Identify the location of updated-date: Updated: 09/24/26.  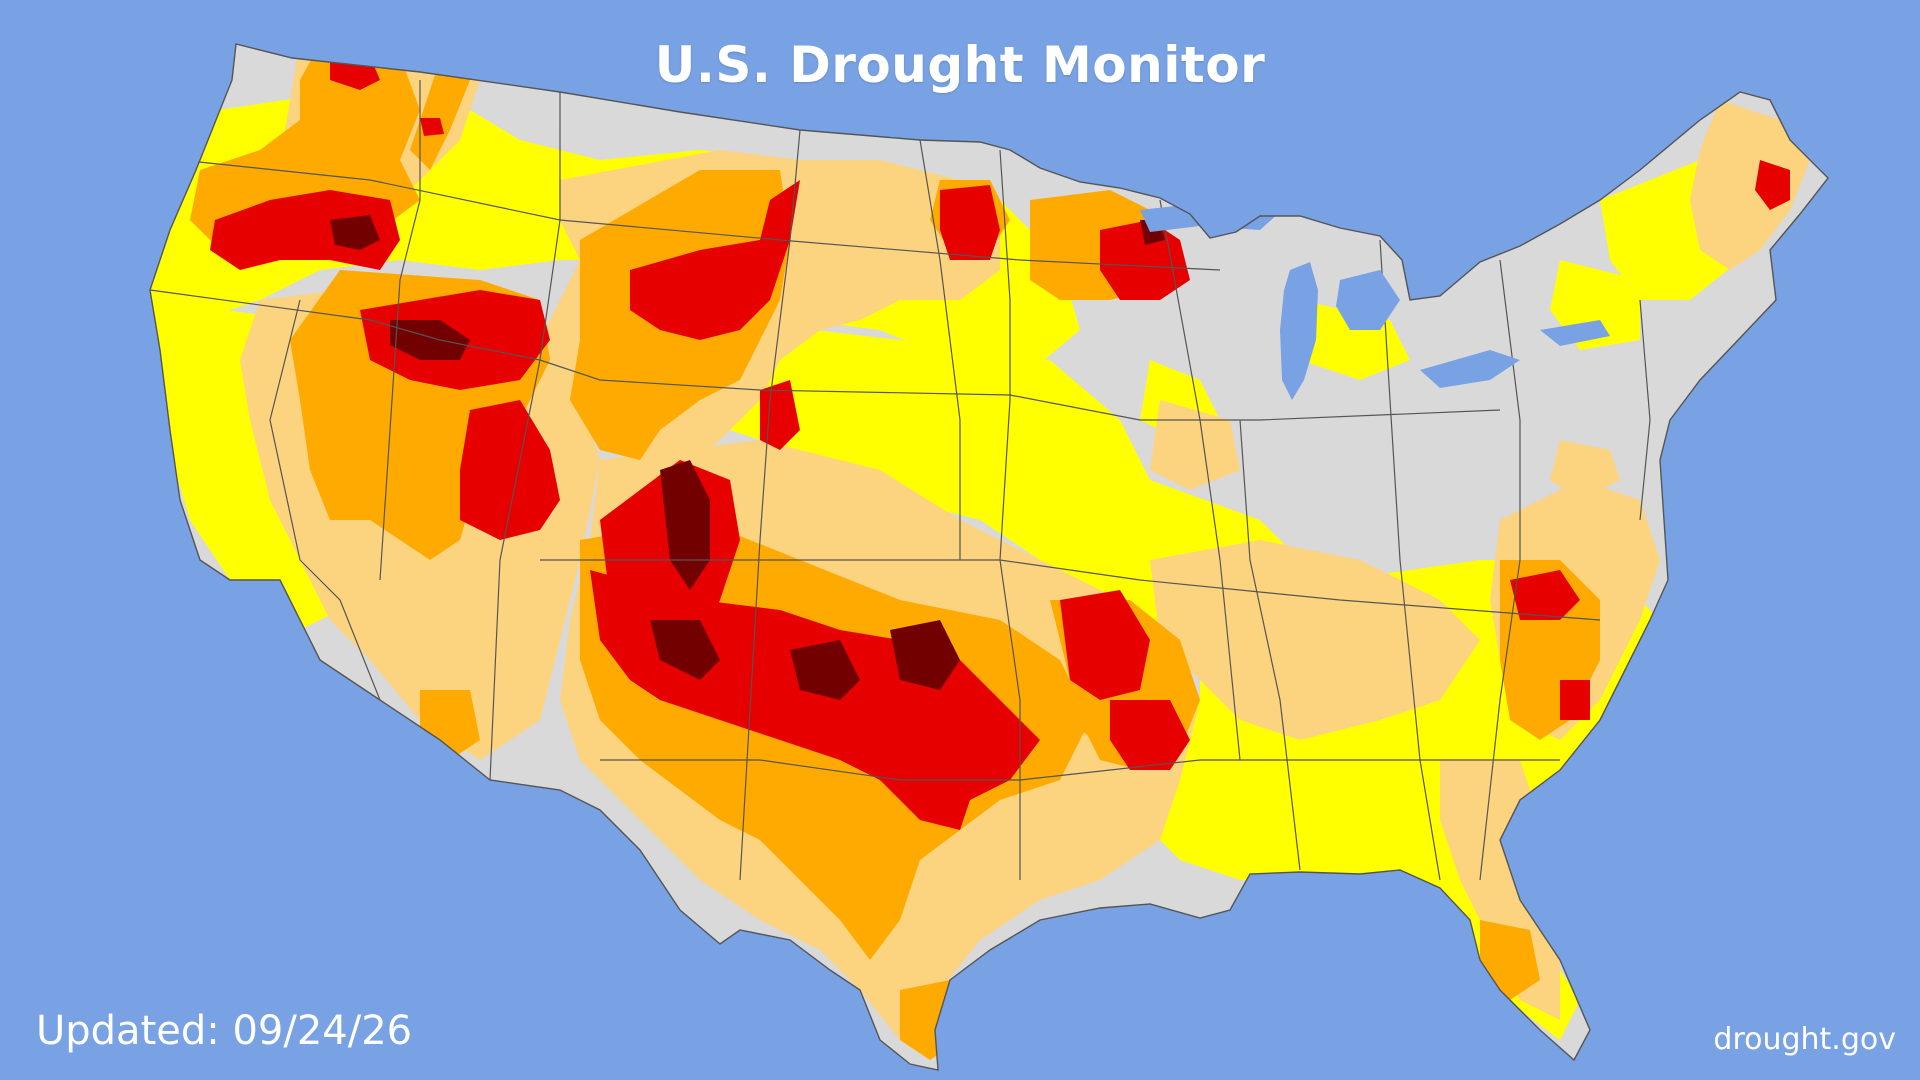
(224, 1031).